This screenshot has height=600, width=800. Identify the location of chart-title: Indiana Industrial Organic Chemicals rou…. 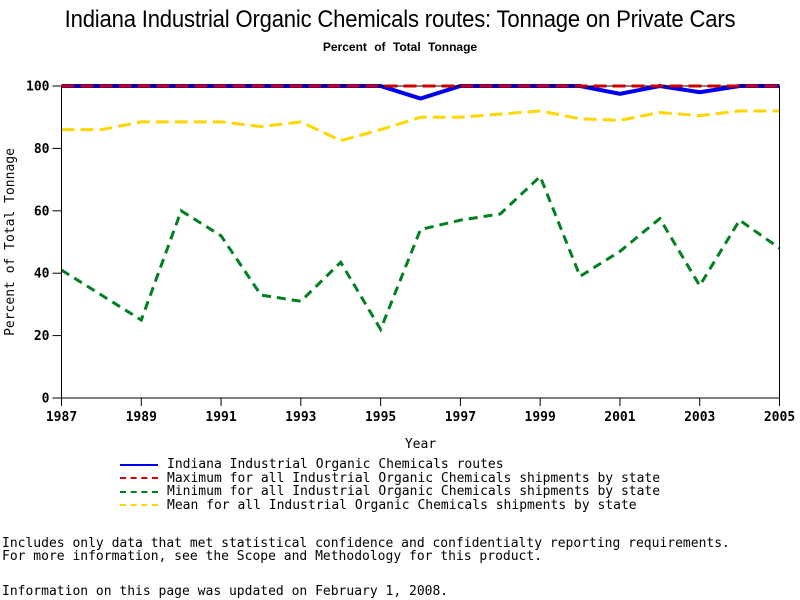
(400, 19).